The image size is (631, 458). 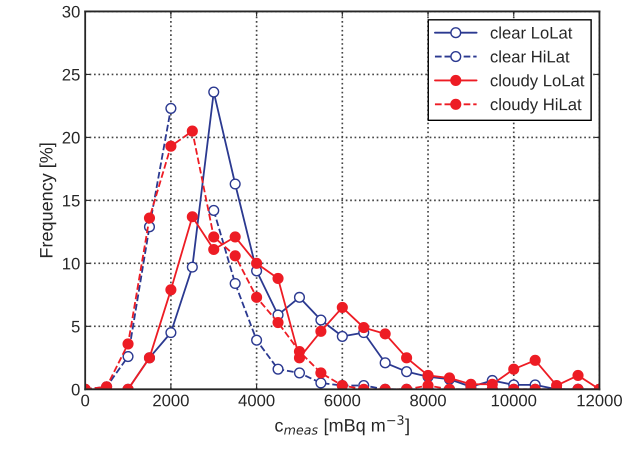 I want to click on x-tick-label: 10000, so click(x=514, y=400).